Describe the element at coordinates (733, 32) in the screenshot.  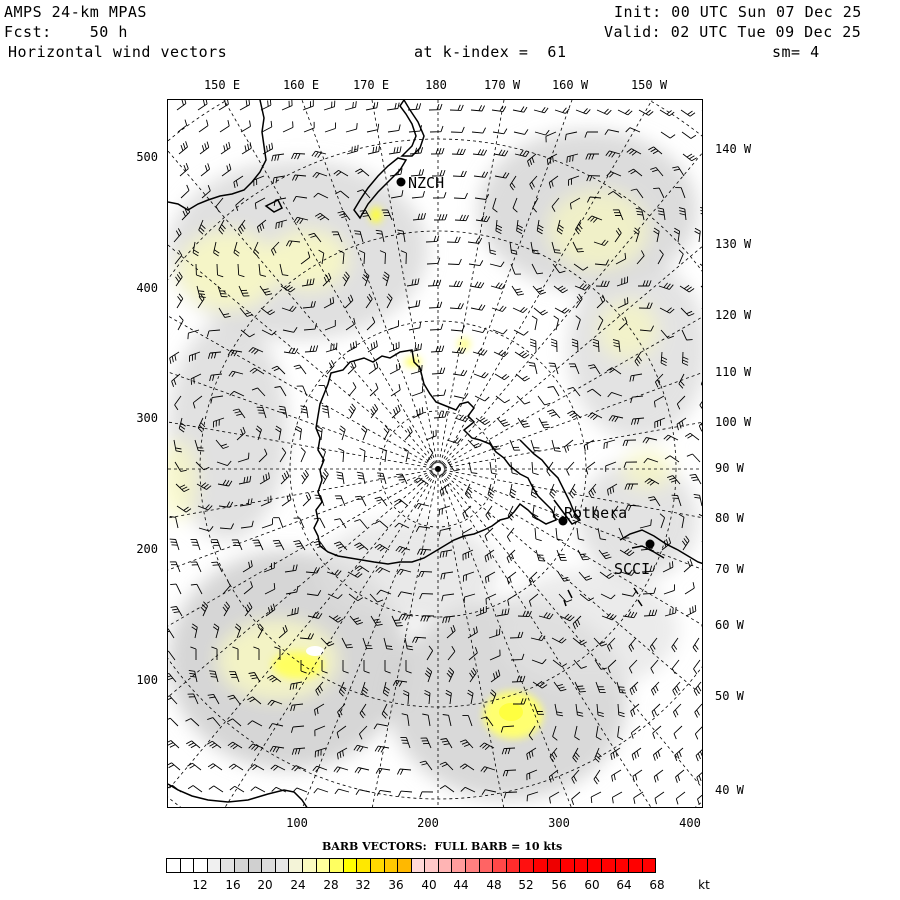
I see `valid-time: Valid: 02 UTC Tue 09 Dec 25` at that location.